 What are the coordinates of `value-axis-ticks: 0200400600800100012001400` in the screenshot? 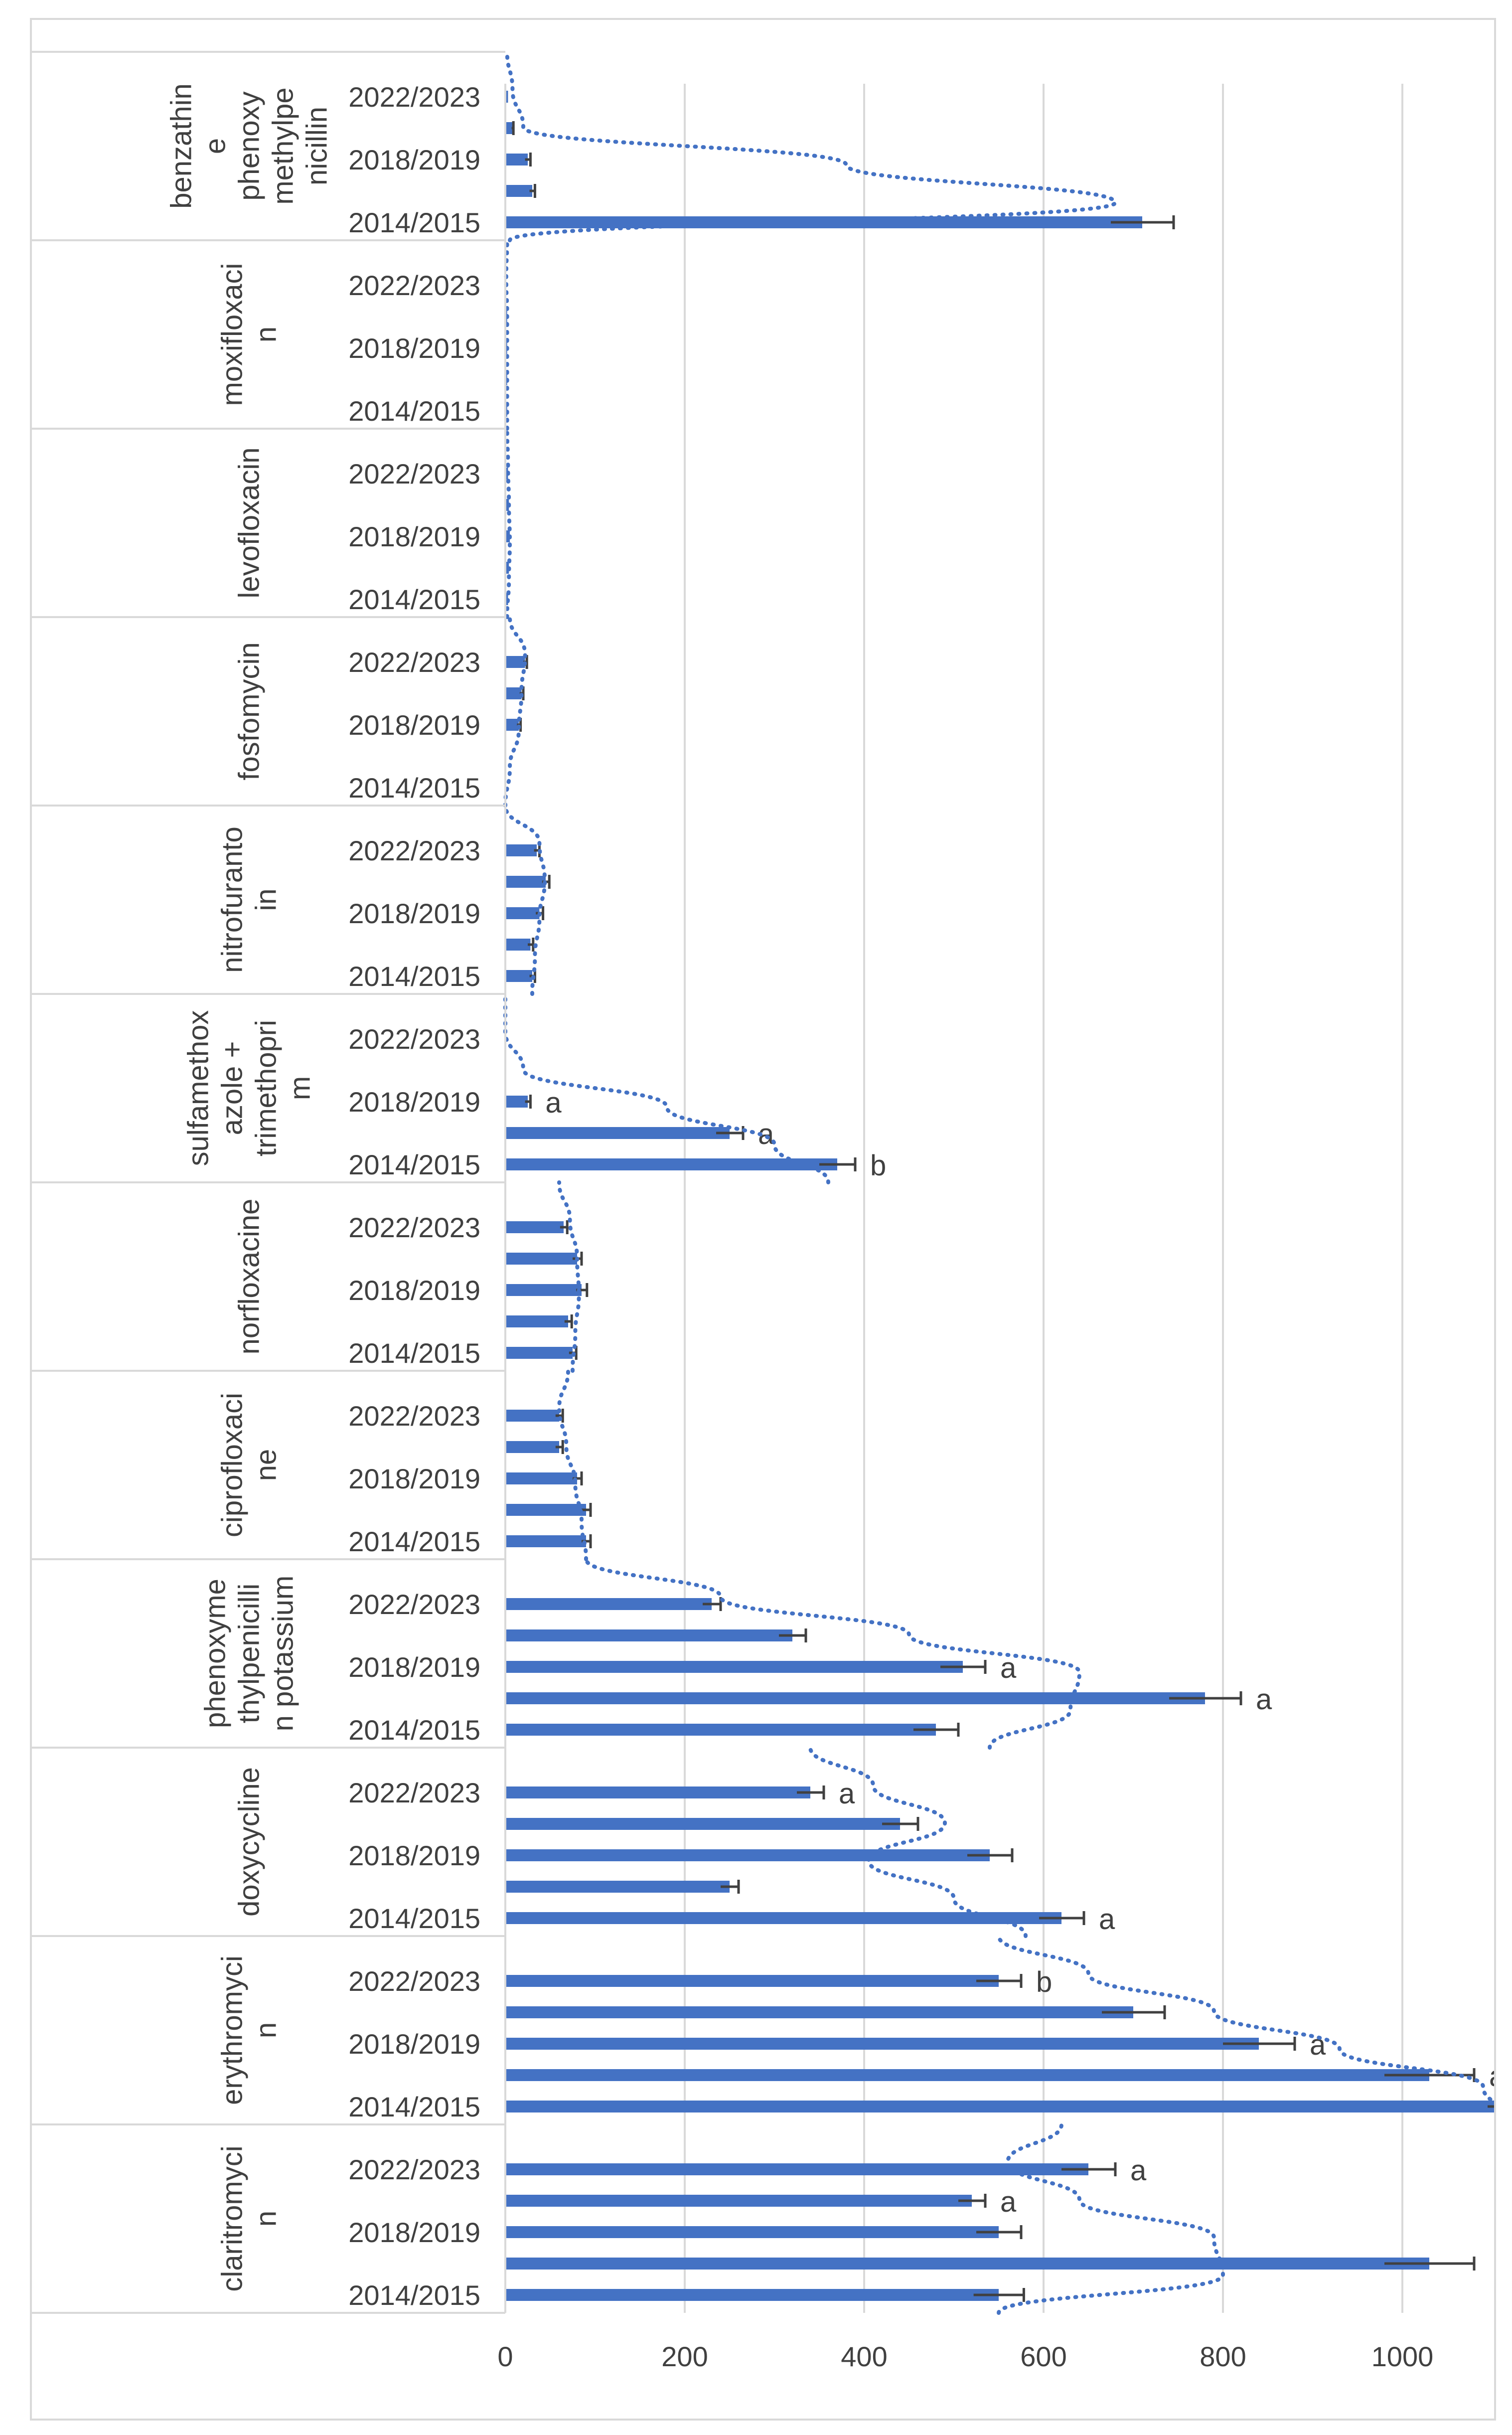 It's located at (966, 2357).